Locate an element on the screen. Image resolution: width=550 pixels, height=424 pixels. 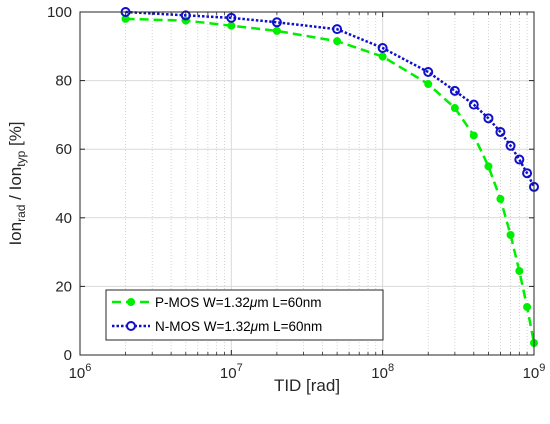
x-tick-label: 10⁷ is located at coordinates (231, 372).